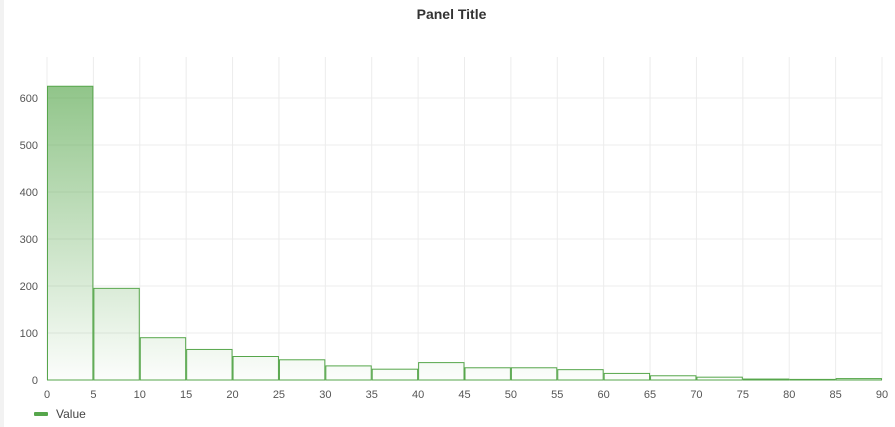 The image size is (895, 427). What do you see at coordinates (696, 395) in the screenshot?
I see `x-tick-label: 70` at bounding box center [696, 395].